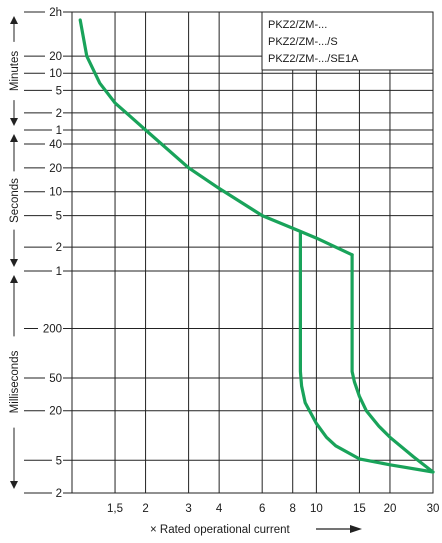 The width and height of the screenshot is (442, 543). What do you see at coordinates (220, 530) in the screenshot?
I see `x-axis-label: × Rated operational current` at bounding box center [220, 530].